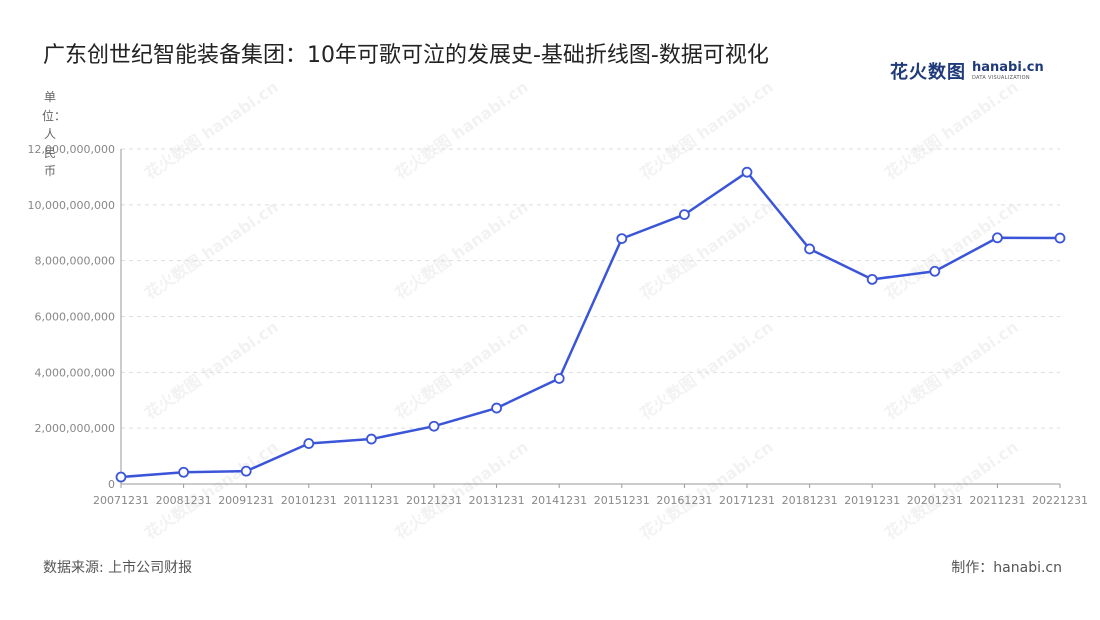 This screenshot has width=1100, height=620. What do you see at coordinates (810, 500) in the screenshot?
I see `x-tick-label: 20181231` at bounding box center [810, 500].